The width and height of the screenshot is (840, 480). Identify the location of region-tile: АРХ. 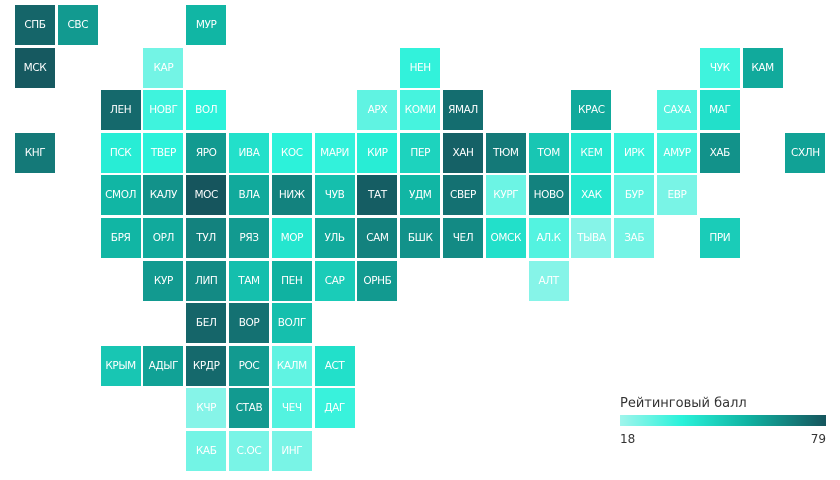
(377, 110).